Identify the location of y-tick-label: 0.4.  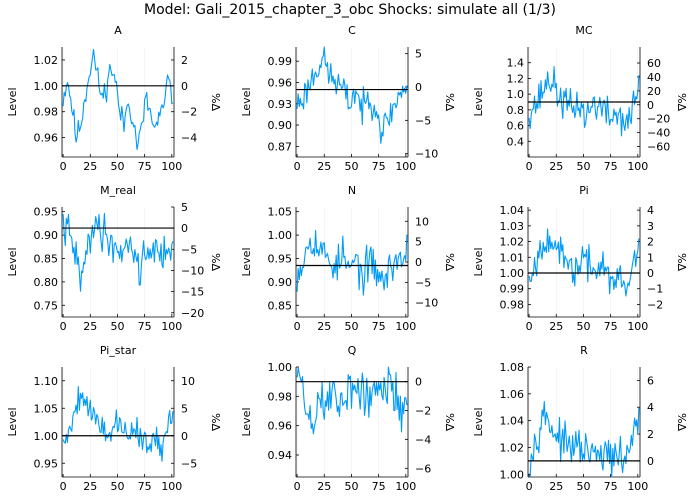
(516, 141).